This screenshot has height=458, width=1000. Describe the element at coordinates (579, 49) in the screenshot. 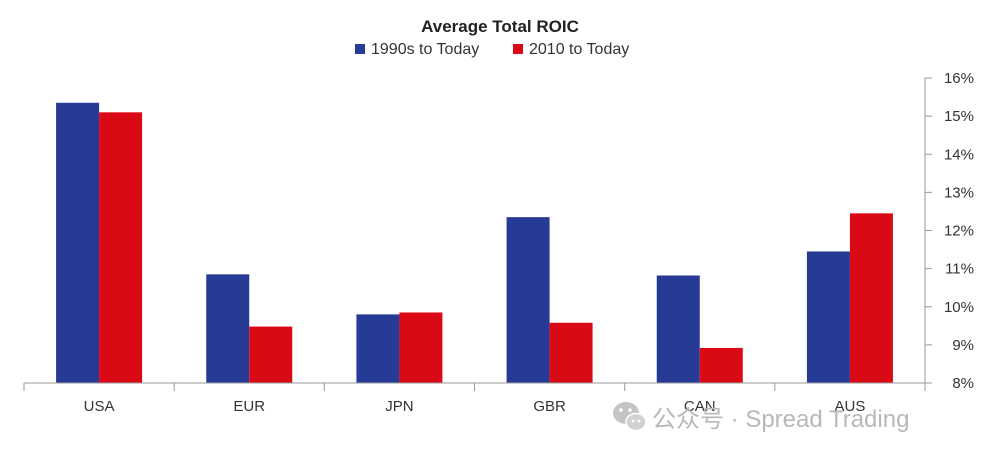

I see `legend-label-2: 2010 to Today` at that location.